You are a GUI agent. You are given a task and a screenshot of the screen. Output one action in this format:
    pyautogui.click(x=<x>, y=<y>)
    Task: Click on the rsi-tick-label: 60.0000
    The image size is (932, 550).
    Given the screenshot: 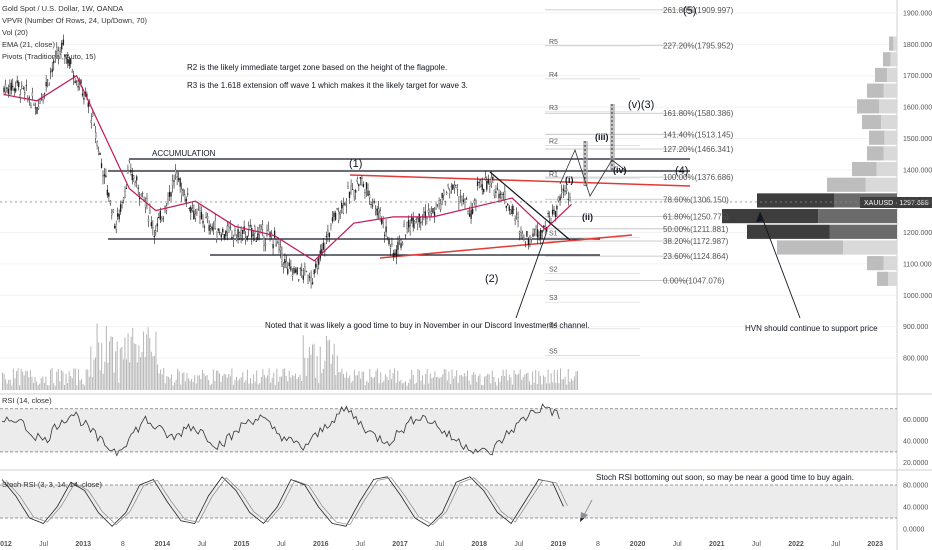 What is the action you would take?
    pyautogui.click(x=915, y=420)
    